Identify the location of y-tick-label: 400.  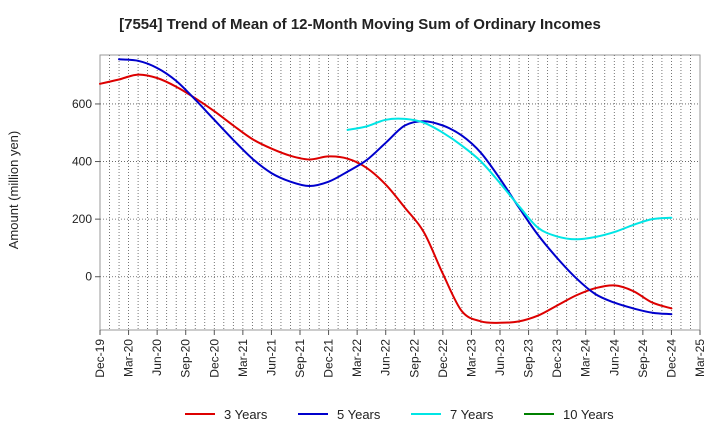
(82, 162).